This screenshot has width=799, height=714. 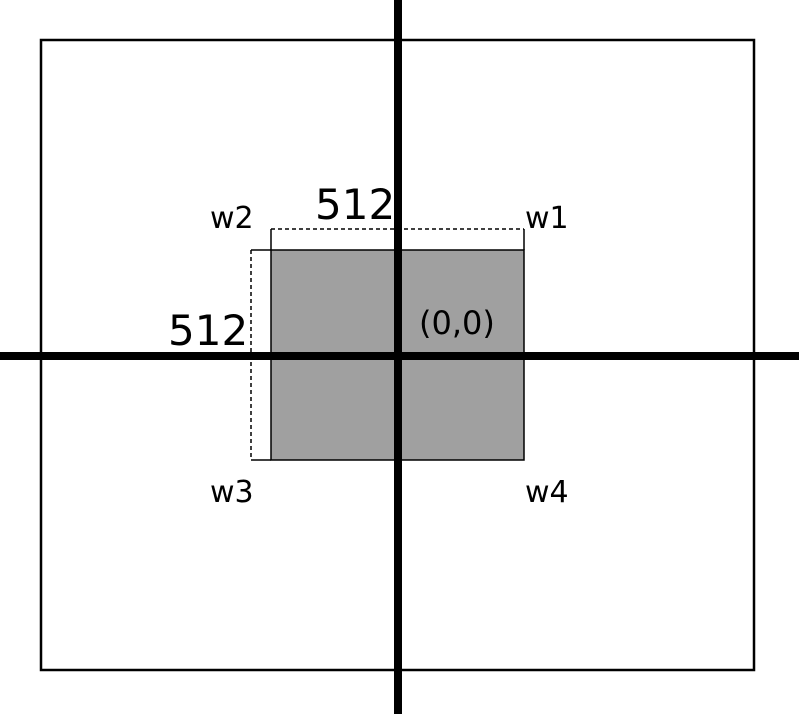 I want to click on corner-label-w4: w4, so click(x=547, y=492).